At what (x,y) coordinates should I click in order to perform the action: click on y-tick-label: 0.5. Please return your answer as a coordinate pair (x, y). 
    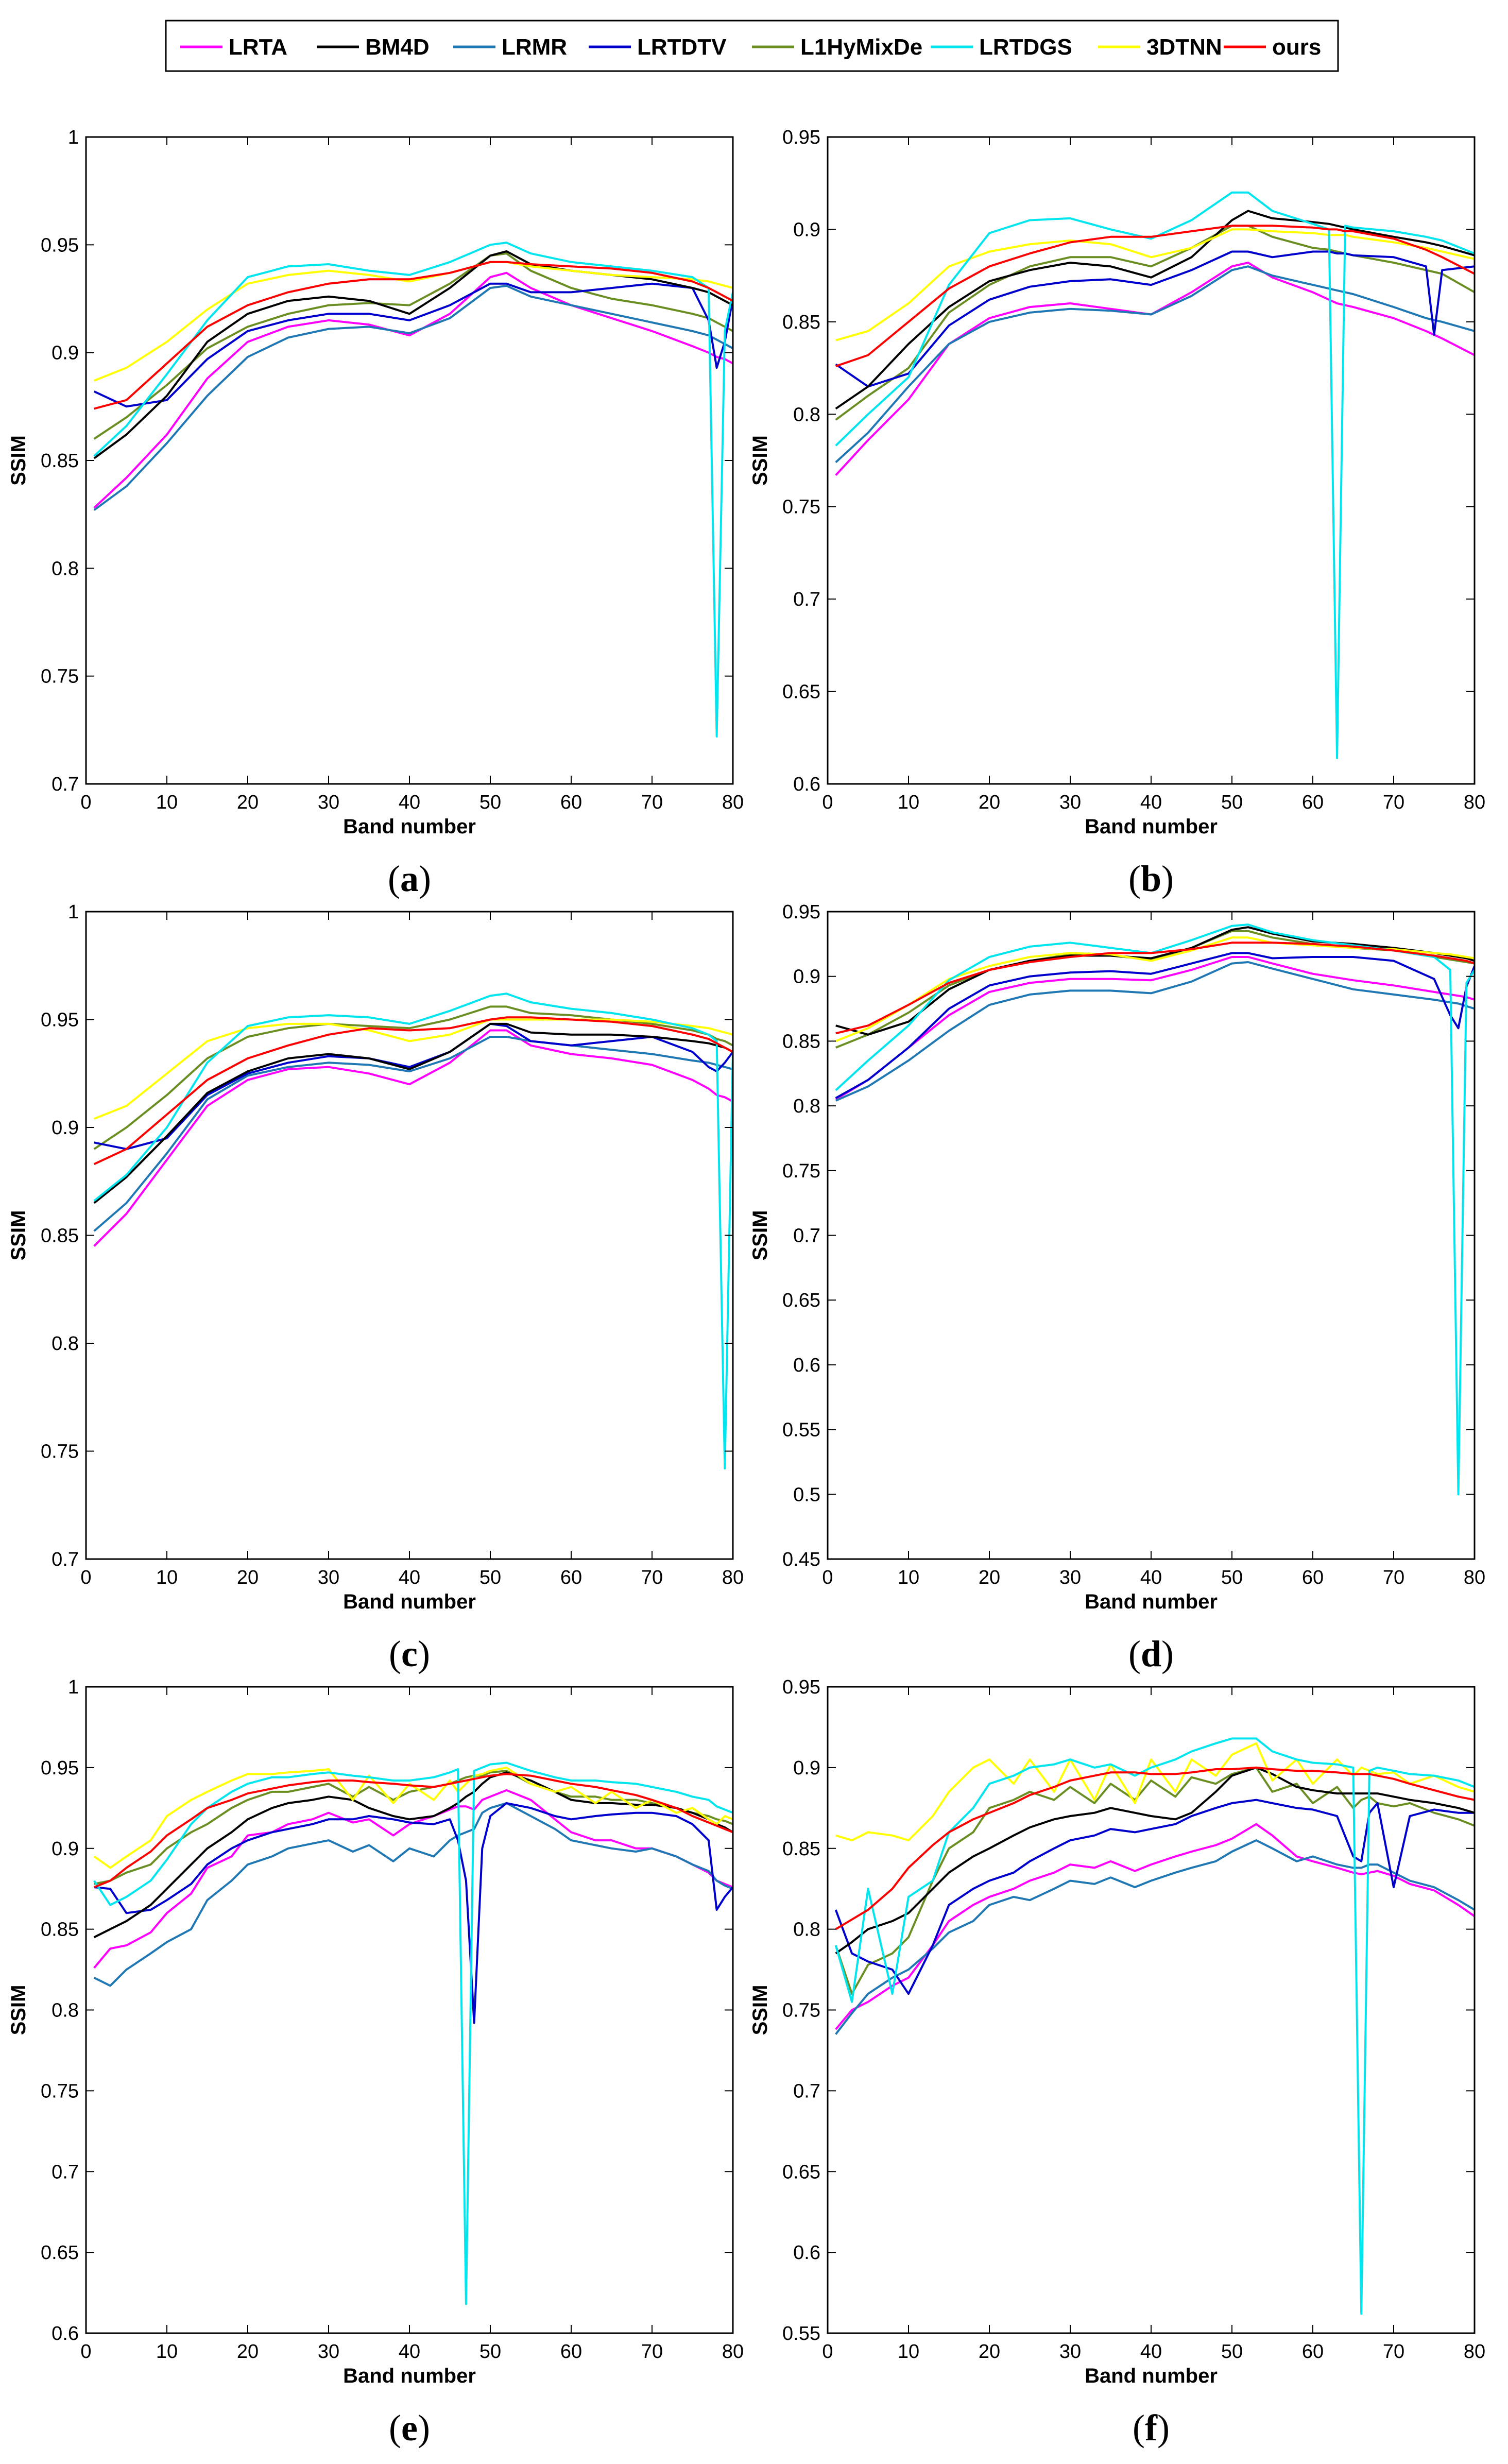
    Looking at the image, I should click on (806, 1494).